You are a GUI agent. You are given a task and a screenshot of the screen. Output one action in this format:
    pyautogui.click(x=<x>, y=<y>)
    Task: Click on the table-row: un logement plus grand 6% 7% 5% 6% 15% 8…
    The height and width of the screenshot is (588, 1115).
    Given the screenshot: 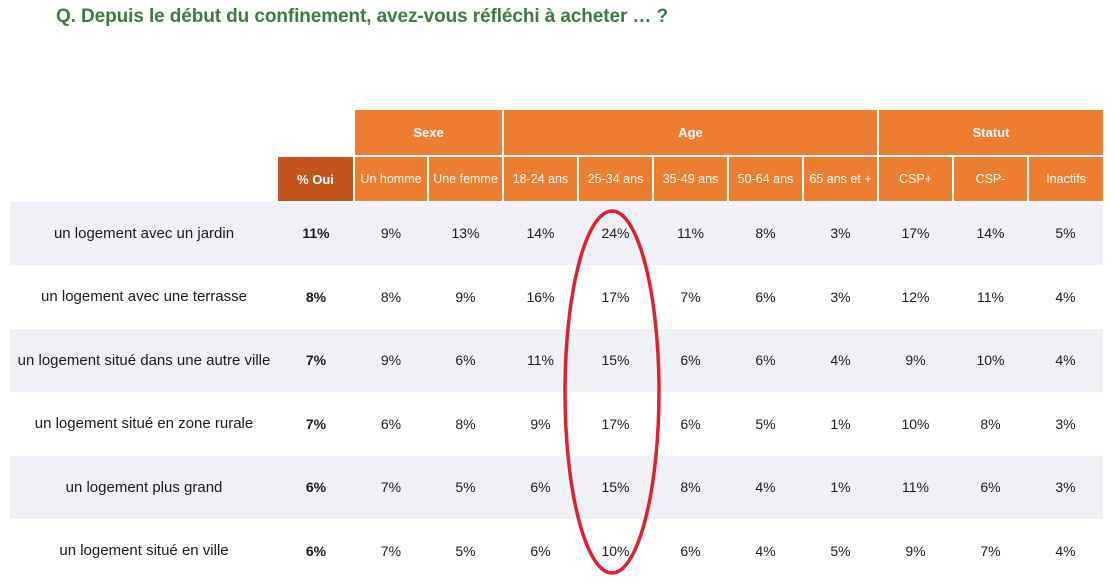 What is the action you would take?
    pyautogui.click(x=557, y=487)
    